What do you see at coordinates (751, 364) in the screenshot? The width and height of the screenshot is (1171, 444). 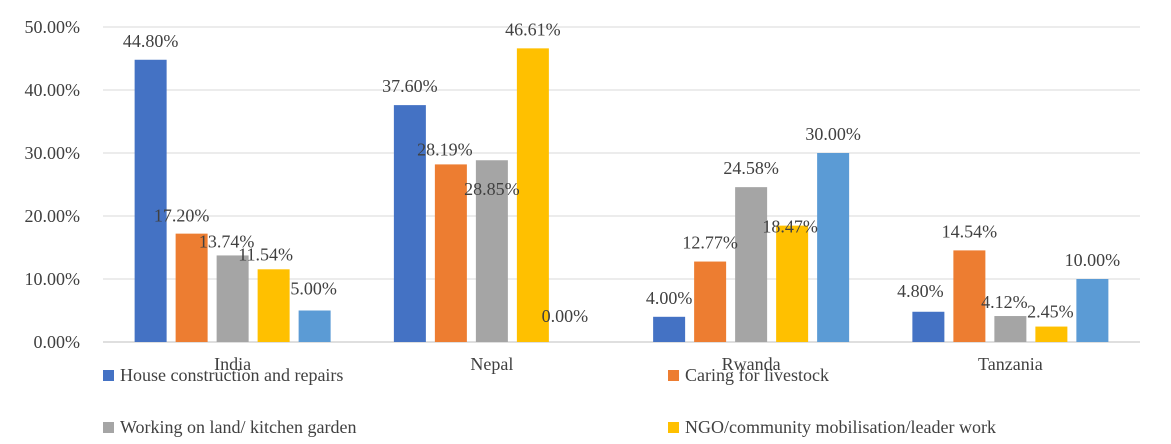 I see `x-tick-label: Rwanda` at bounding box center [751, 364].